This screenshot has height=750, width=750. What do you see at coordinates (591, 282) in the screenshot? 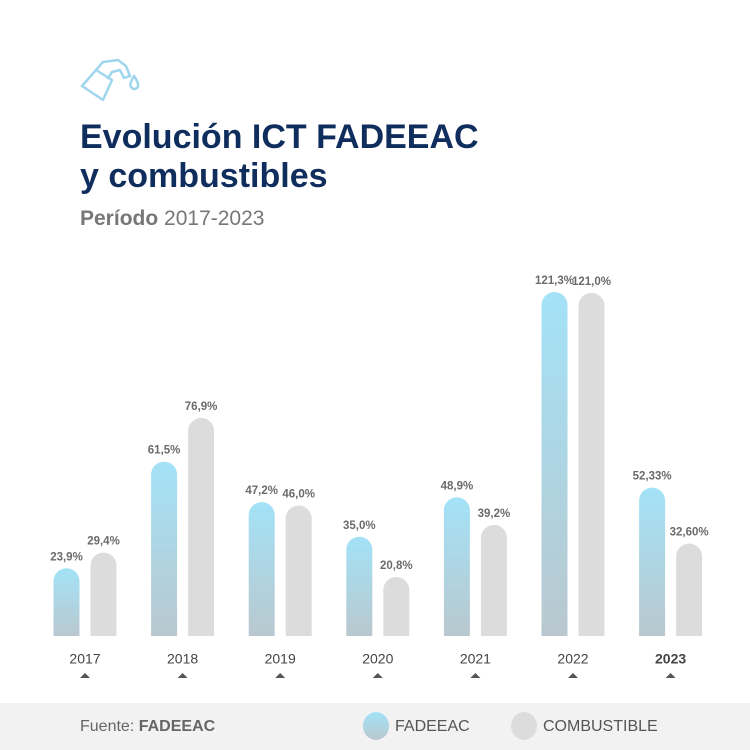
I see `value-label: 121,0%` at bounding box center [591, 282].